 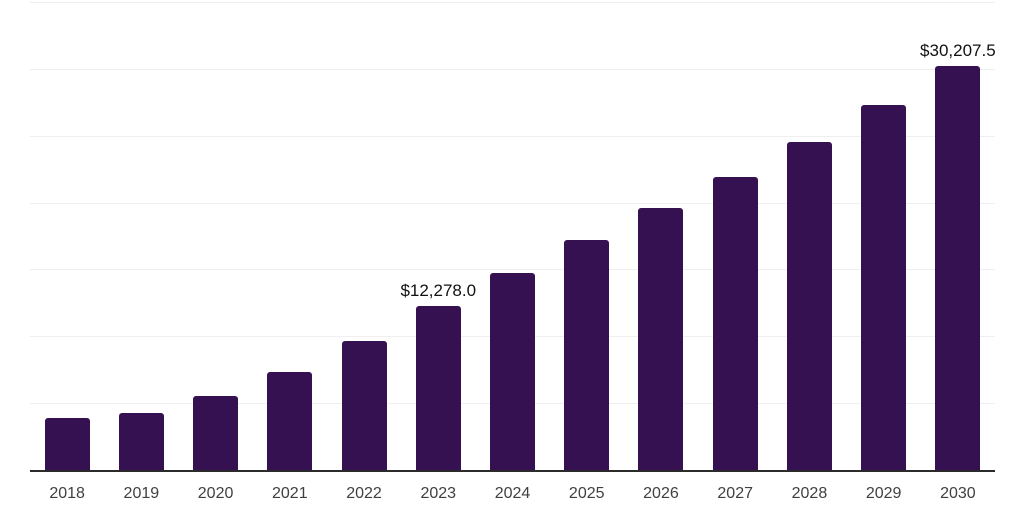 I want to click on bar-2021, so click(x=290, y=421).